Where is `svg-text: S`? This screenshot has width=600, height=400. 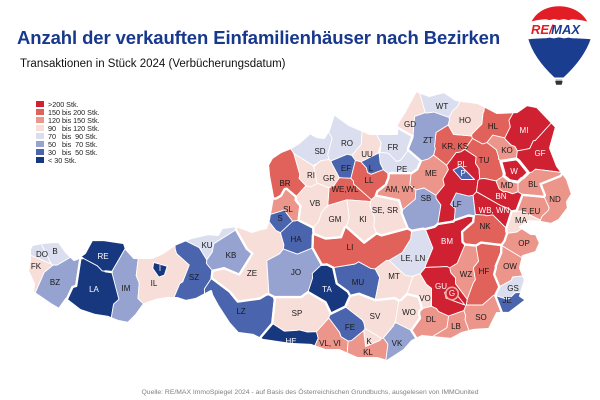 svg-text: S is located at coordinates (279, 218).